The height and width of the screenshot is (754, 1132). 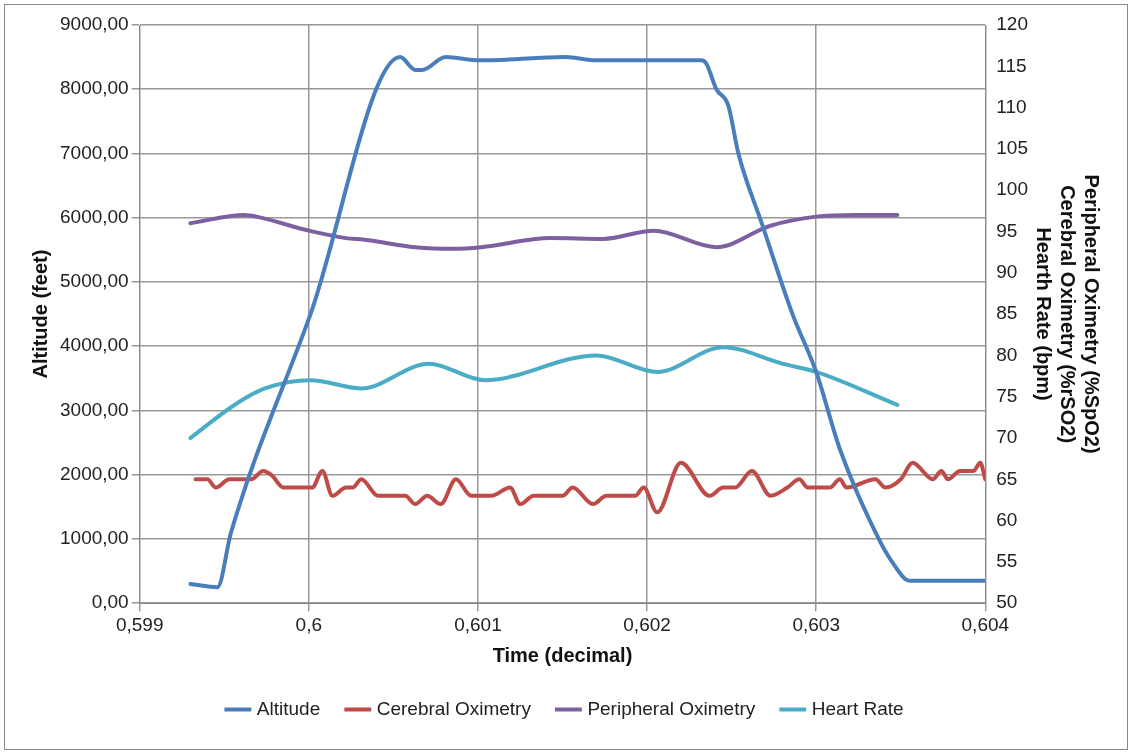 What do you see at coordinates (309, 624) in the screenshot?
I see `x-tick-label: 0,6` at bounding box center [309, 624].